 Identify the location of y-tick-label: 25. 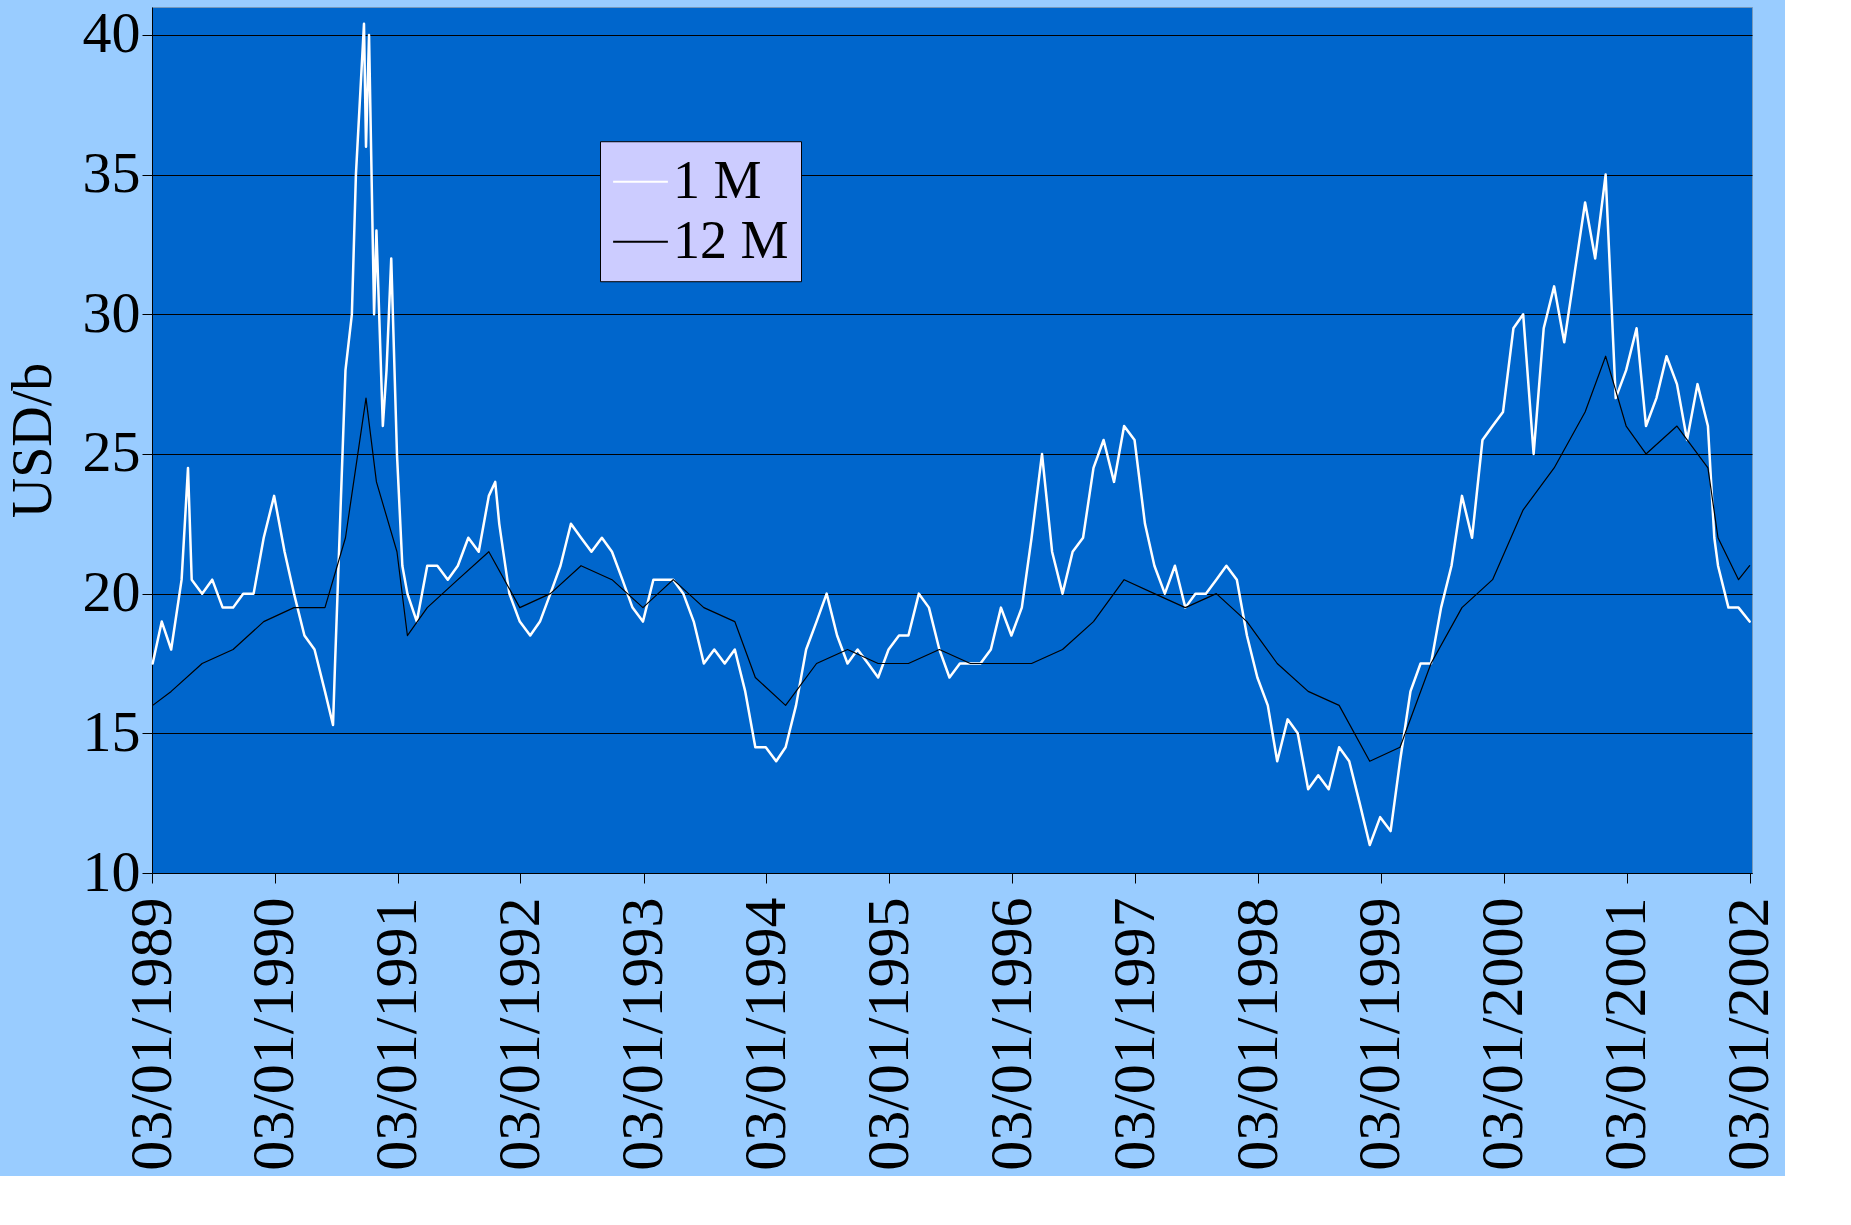
(111, 452).